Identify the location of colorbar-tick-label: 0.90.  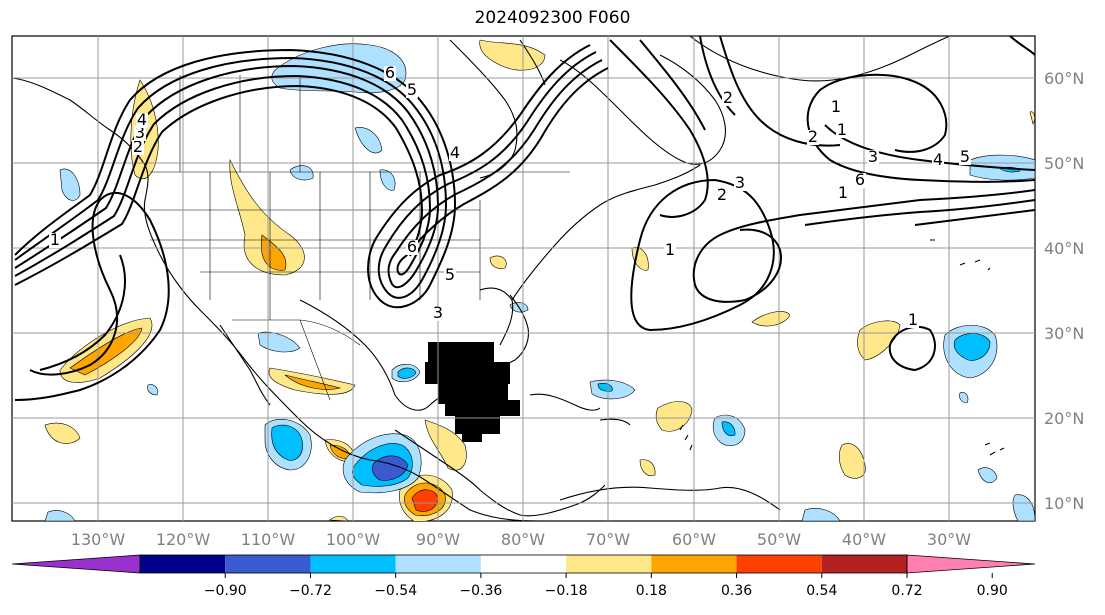
(992, 591).